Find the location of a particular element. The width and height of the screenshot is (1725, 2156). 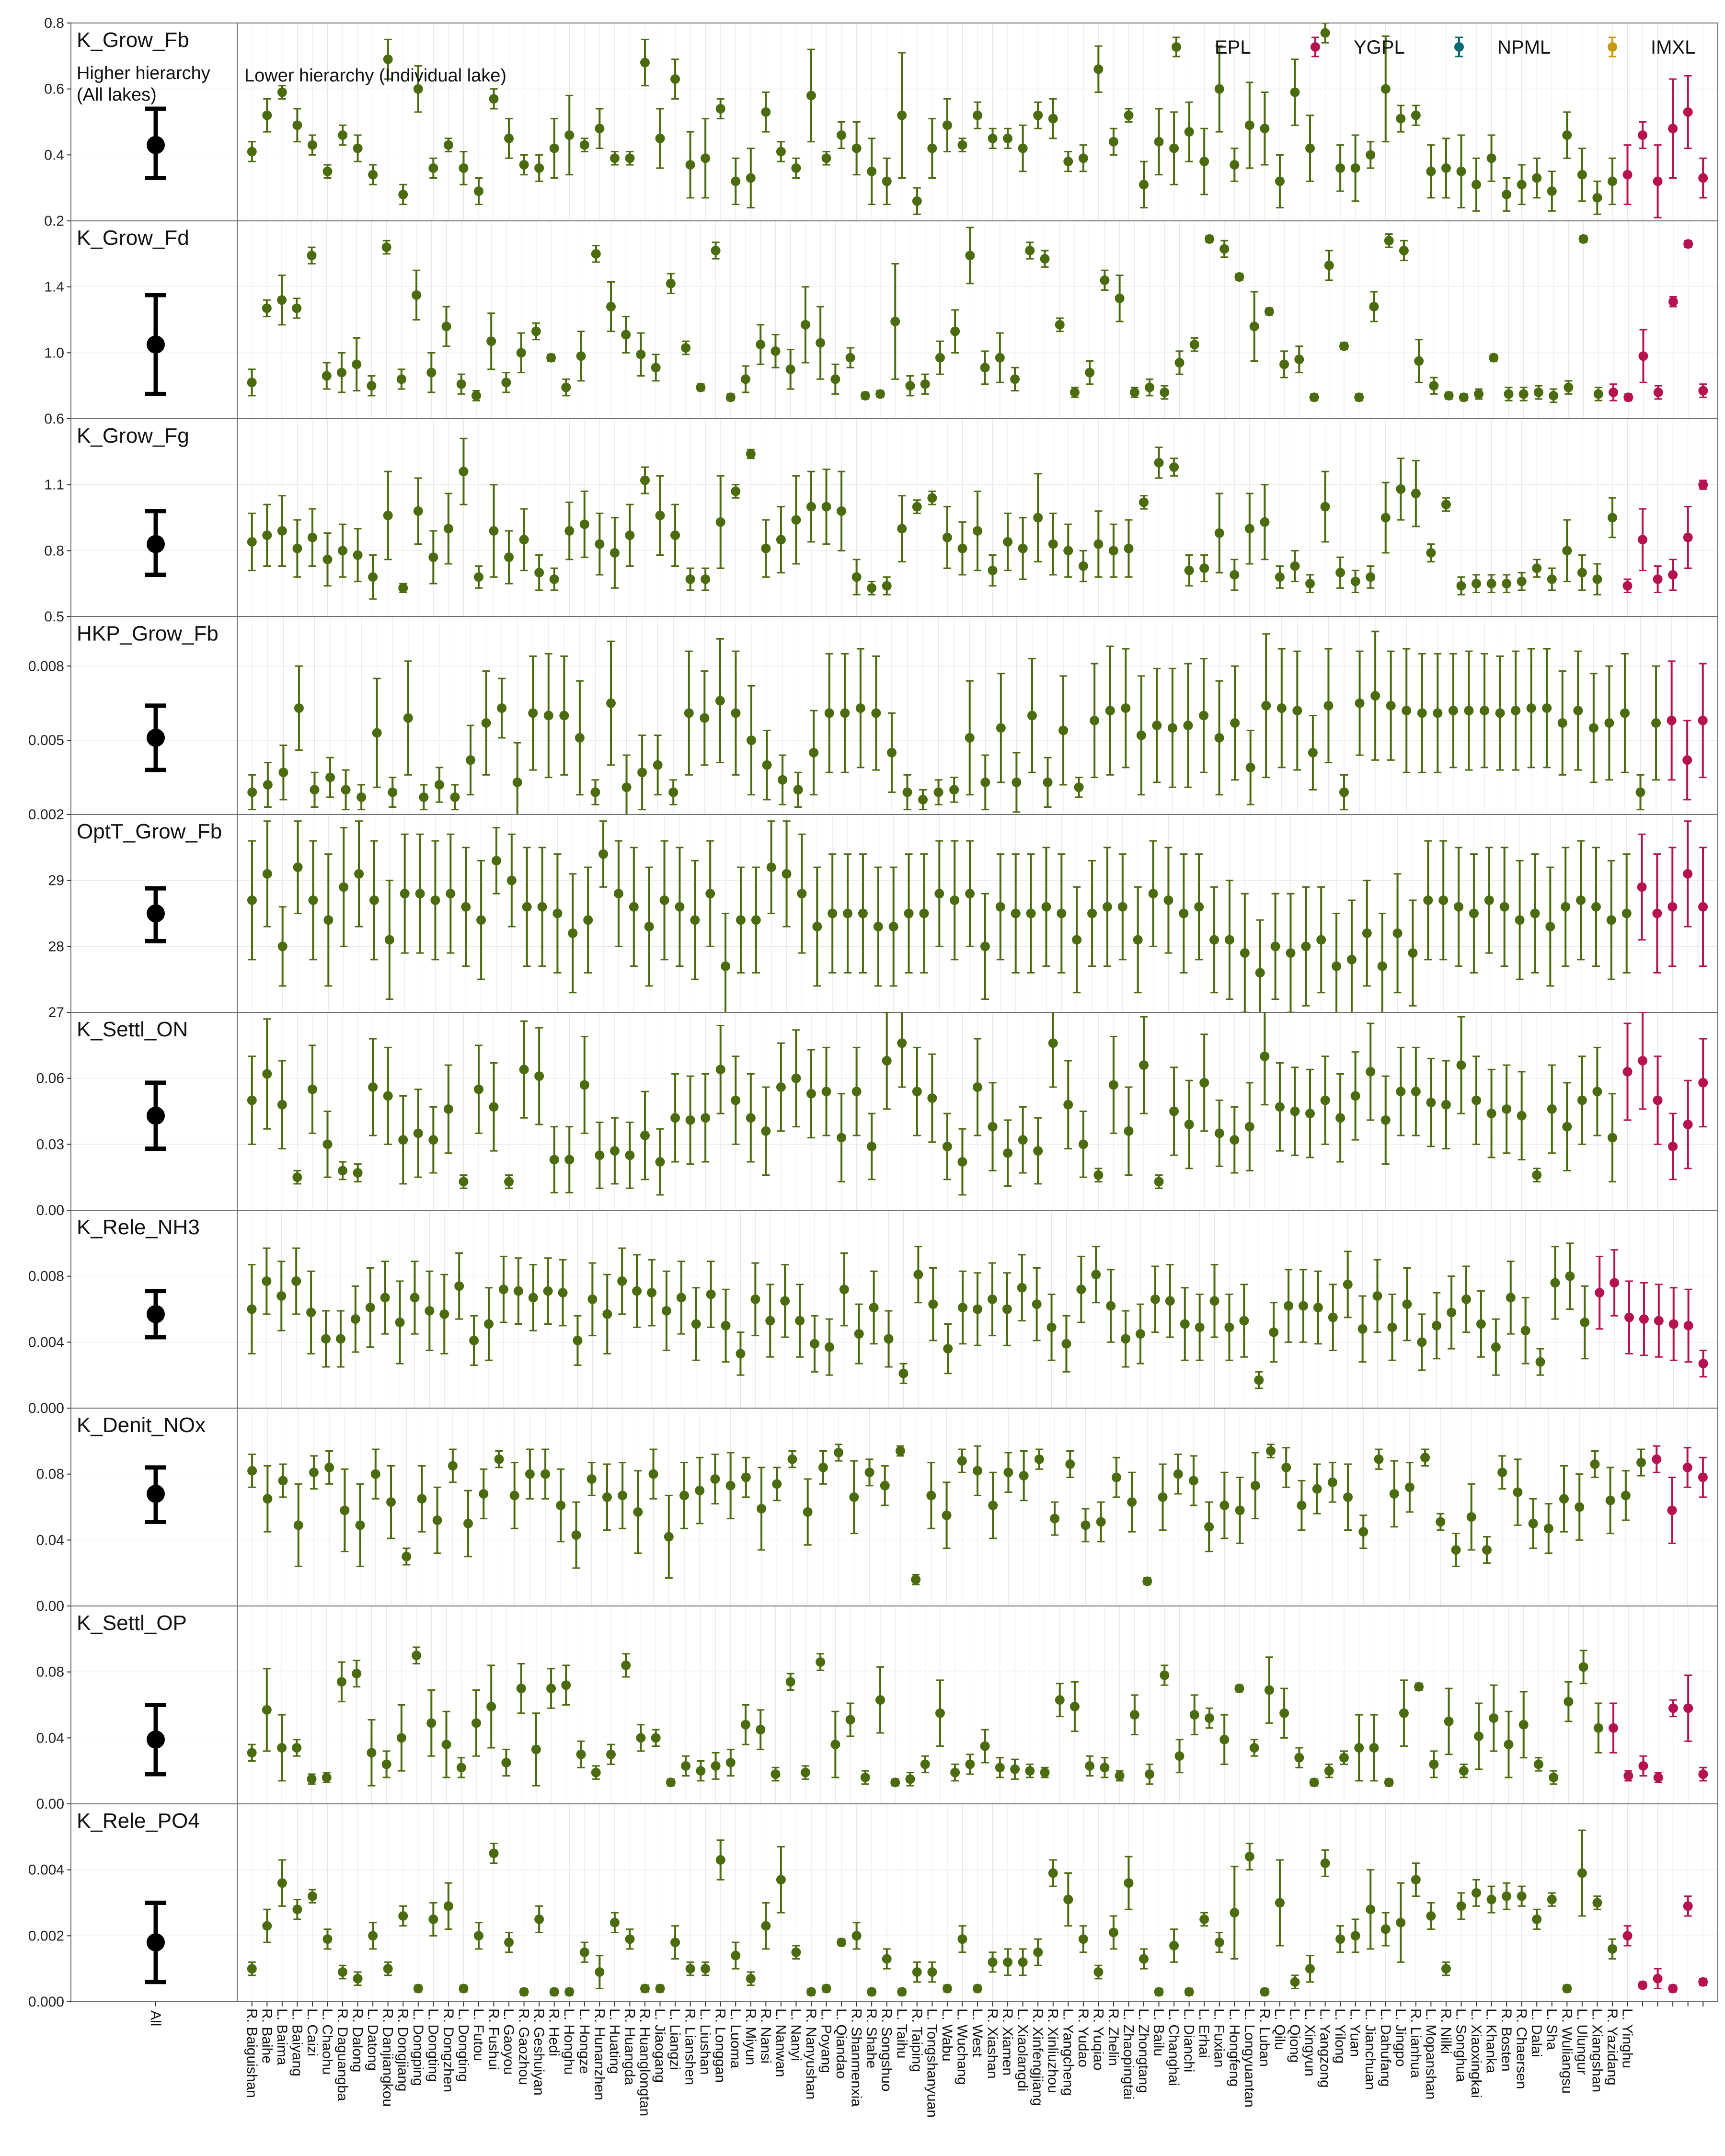

panel-grid is located at coordinates (894, 1705).